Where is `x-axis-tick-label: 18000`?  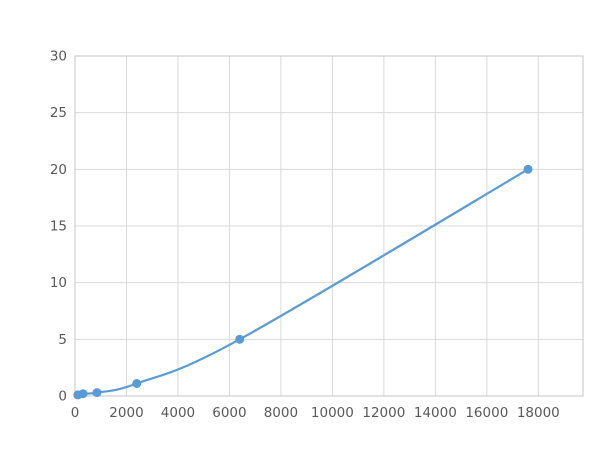 x-axis-tick-label: 18000 is located at coordinates (538, 413).